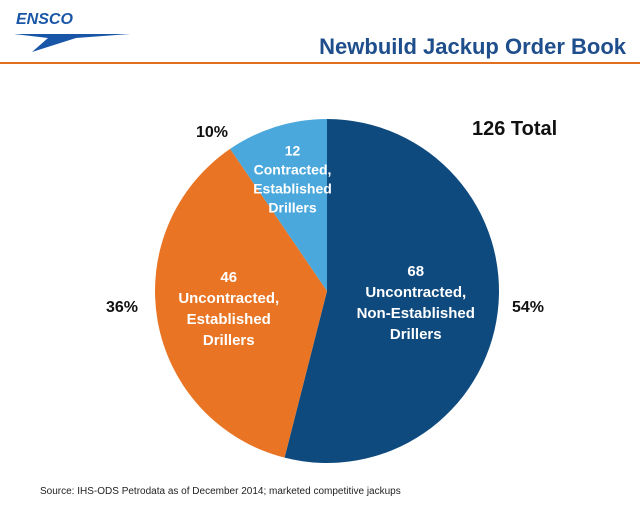  What do you see at coordinates (472, 46) in the screenshot?
I see `page-title: Newbuild Jackup Order Book` at bounding box center [472, 46].